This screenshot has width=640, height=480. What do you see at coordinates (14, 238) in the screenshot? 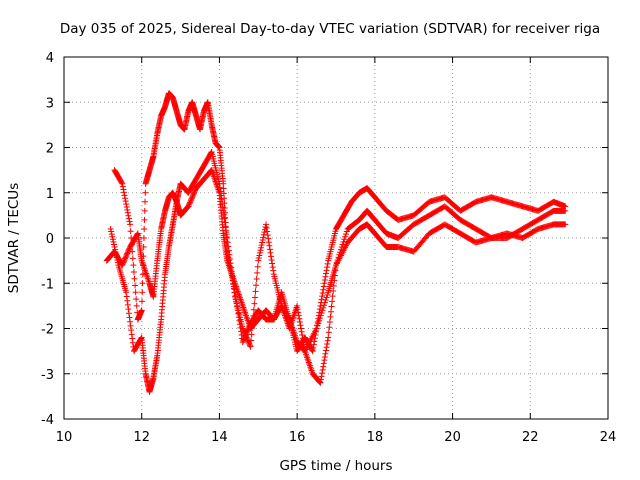
I see `y-axis-label: SDTVAR / TECUs` at bounding box center [14, 238].